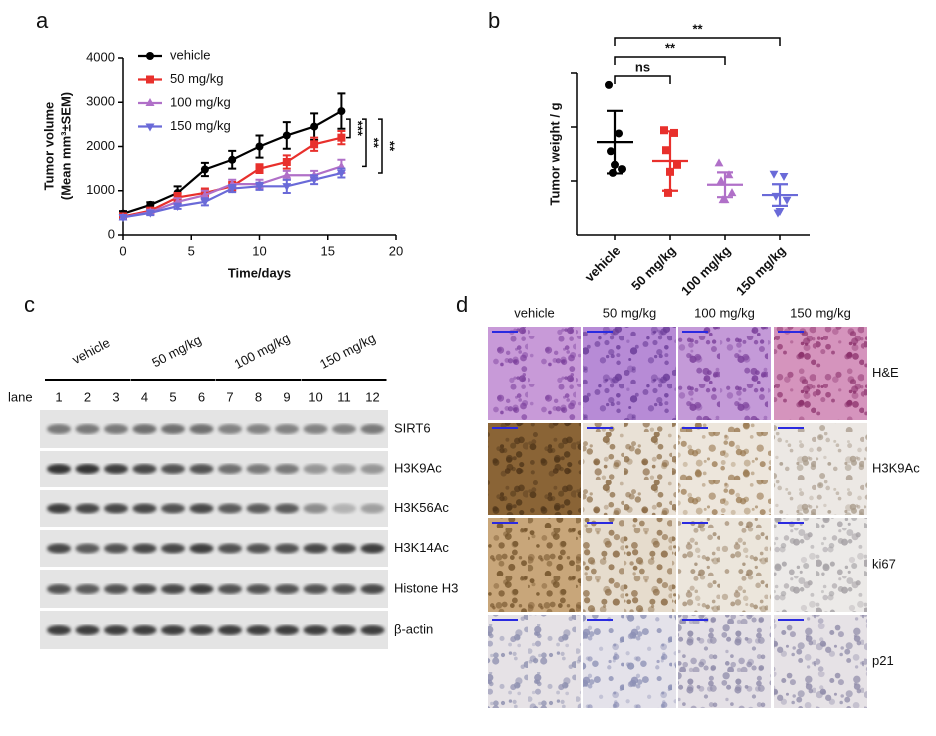 The image size is (936, 736). I want to click on x-tick-label: vehicle, so click(603, 264).